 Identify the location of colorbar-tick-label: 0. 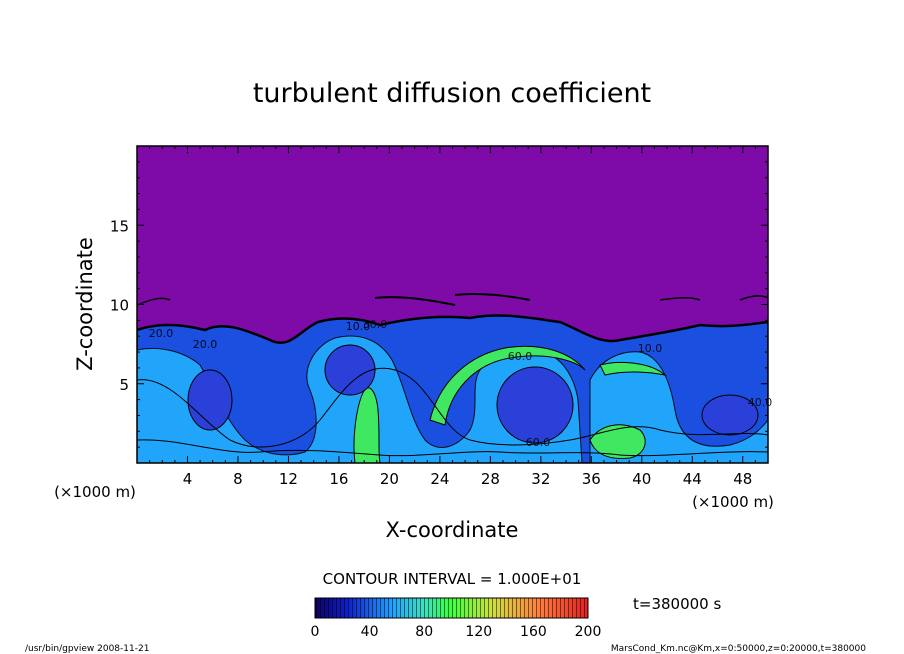
(315, 632).